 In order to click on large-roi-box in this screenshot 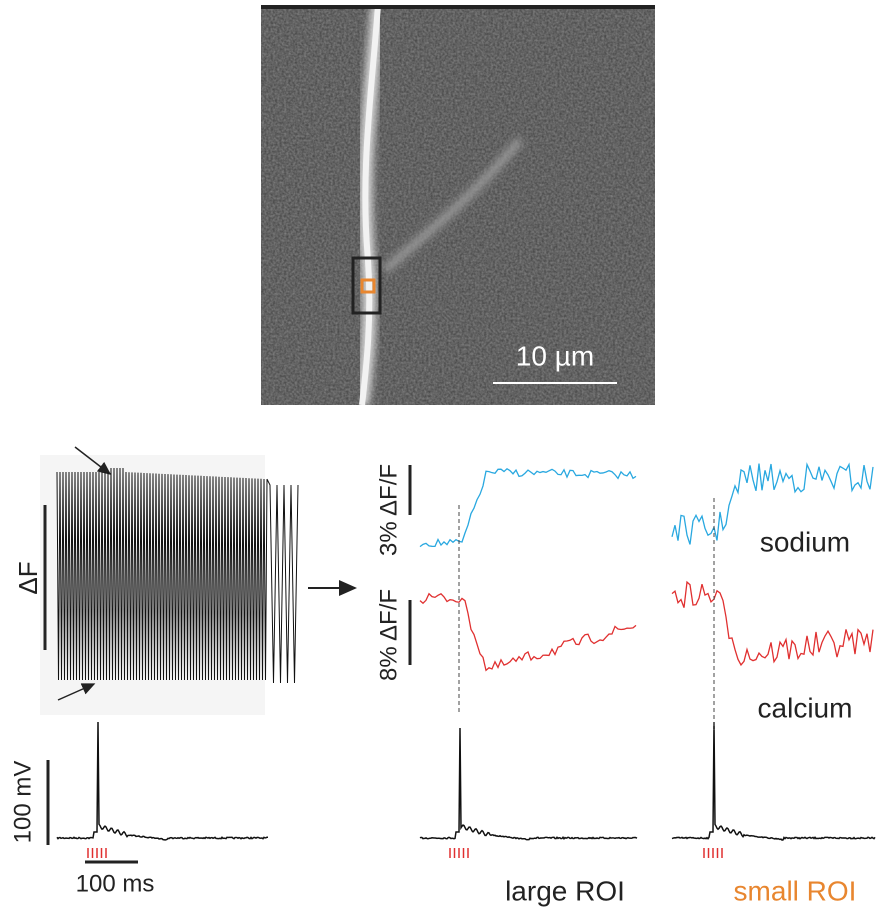, I will do `click(366, 285)`.